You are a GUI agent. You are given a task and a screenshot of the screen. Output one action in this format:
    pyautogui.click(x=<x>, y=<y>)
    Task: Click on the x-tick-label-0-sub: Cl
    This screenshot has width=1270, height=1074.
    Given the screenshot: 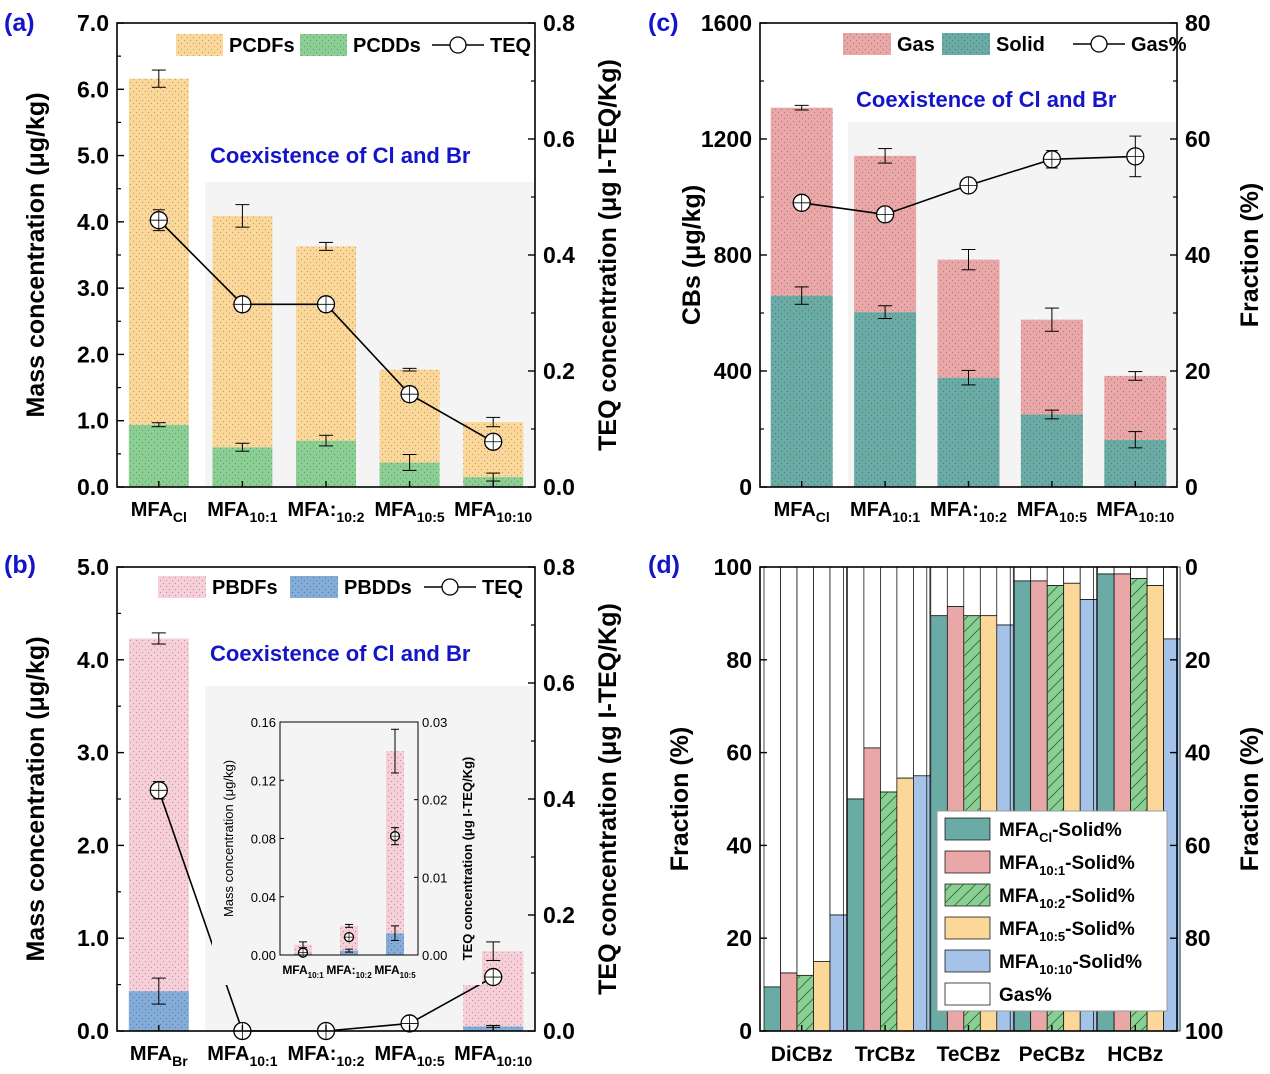 What is the action you would take?
    pyautogui.click(x=823, y=517)
    